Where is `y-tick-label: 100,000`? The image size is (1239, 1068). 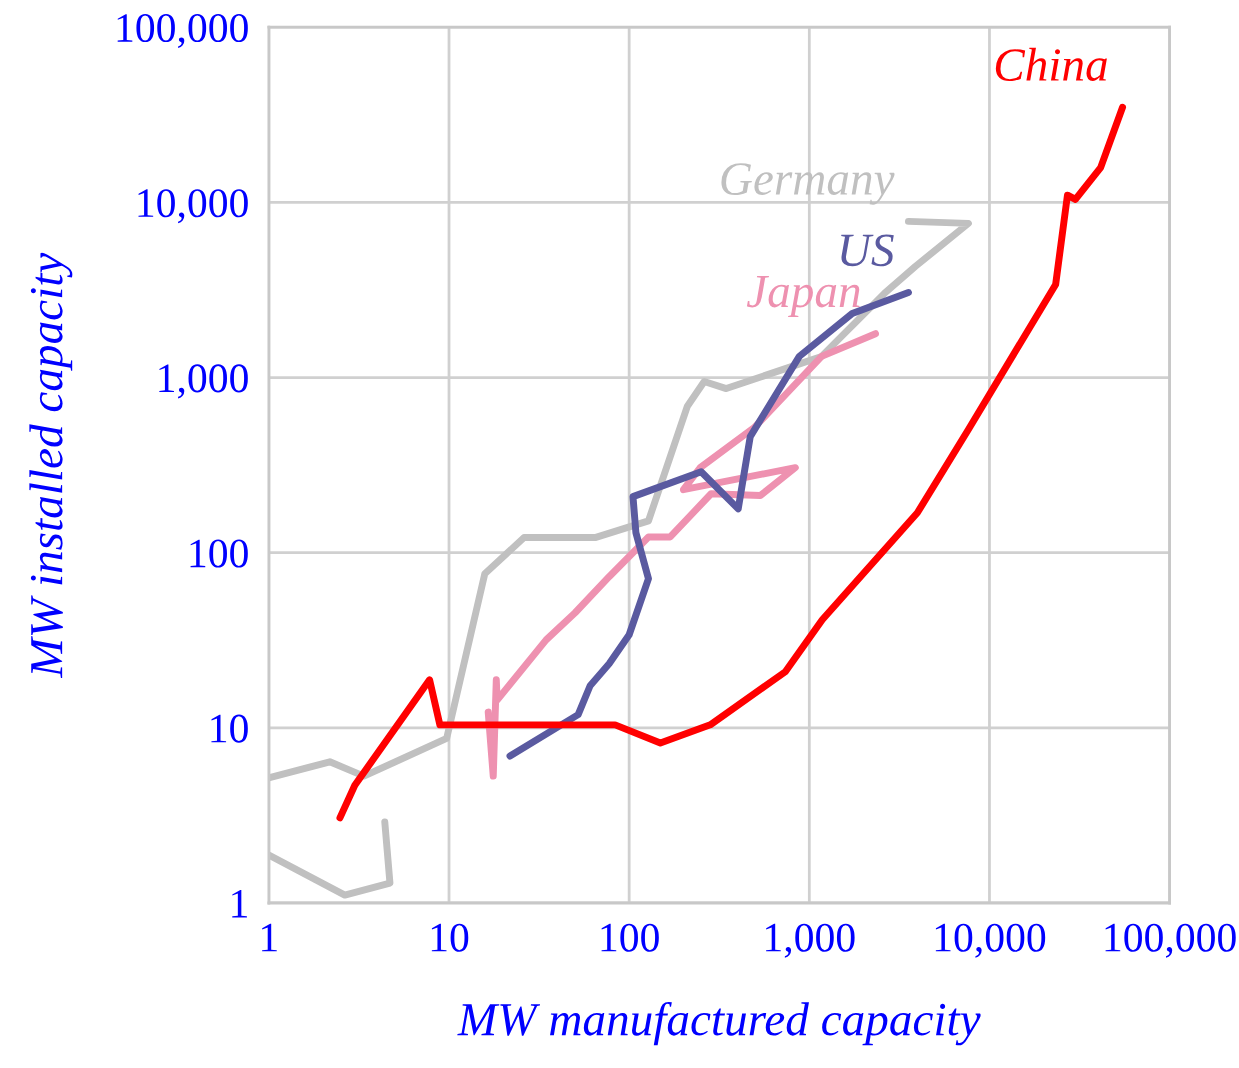
y-tick-label: 100,000 is located at coordinates (182, 31).